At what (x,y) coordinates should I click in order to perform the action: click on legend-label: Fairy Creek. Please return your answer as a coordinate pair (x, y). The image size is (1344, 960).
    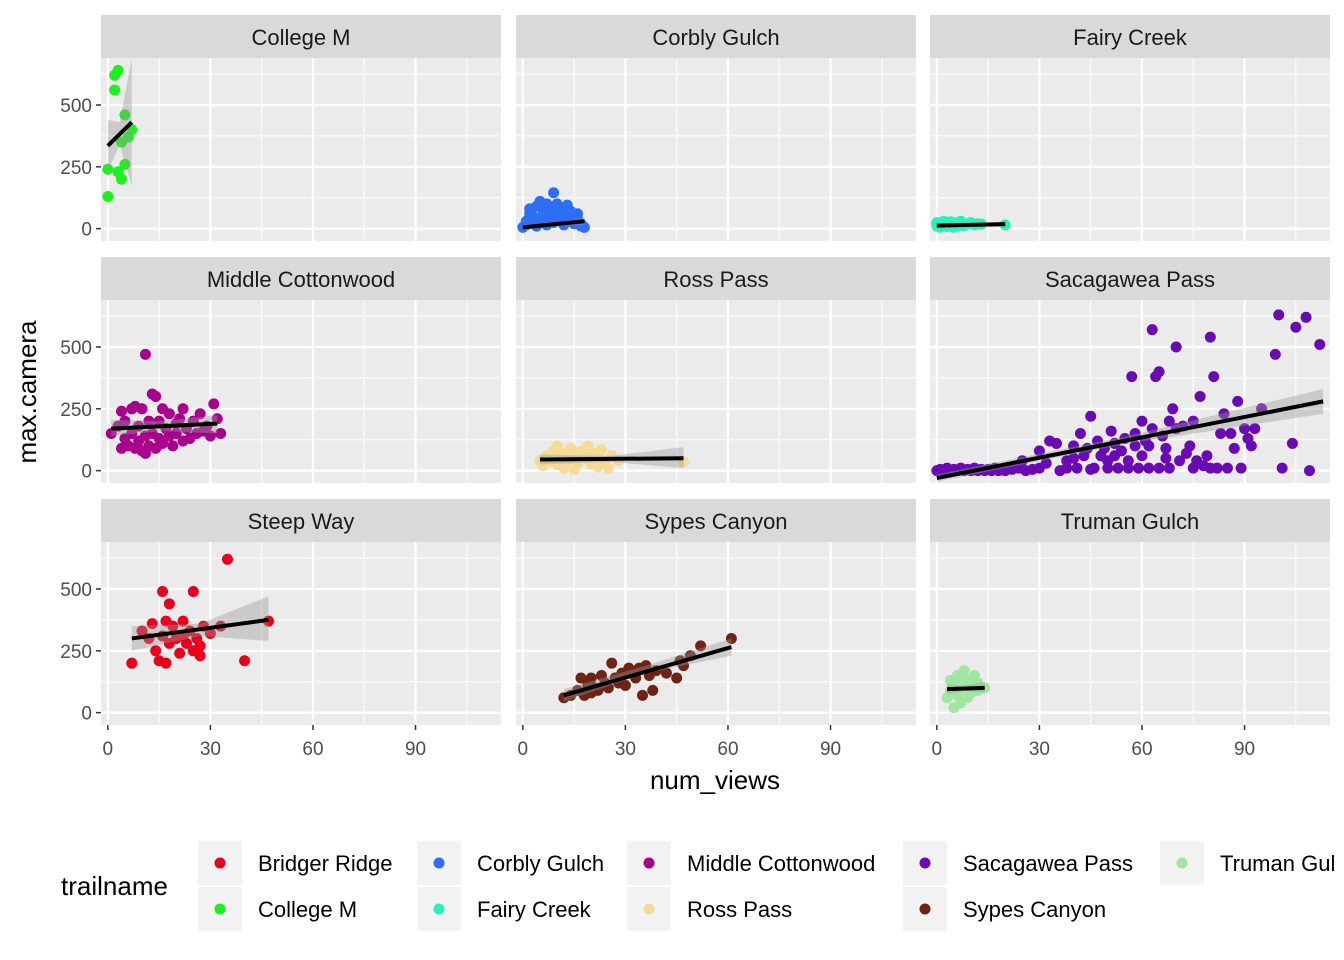
    Looking at the image, I should click on (534, 909).